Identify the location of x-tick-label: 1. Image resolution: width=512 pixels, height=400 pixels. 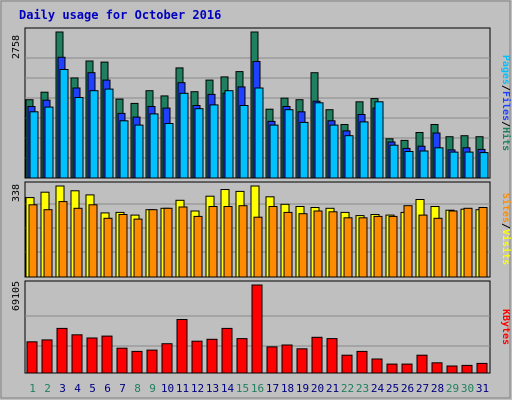
(32, 388).